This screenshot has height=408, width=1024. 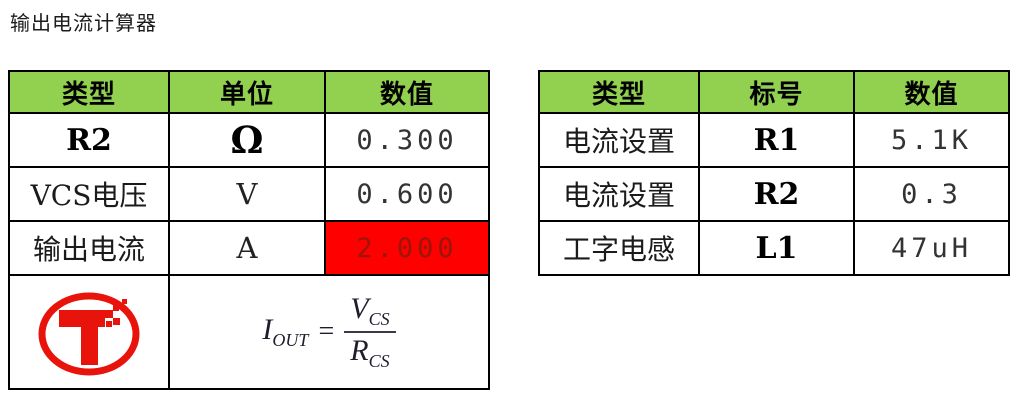 I want to click on formula-fraction: VCS RCS, so click(x=370, y=331).